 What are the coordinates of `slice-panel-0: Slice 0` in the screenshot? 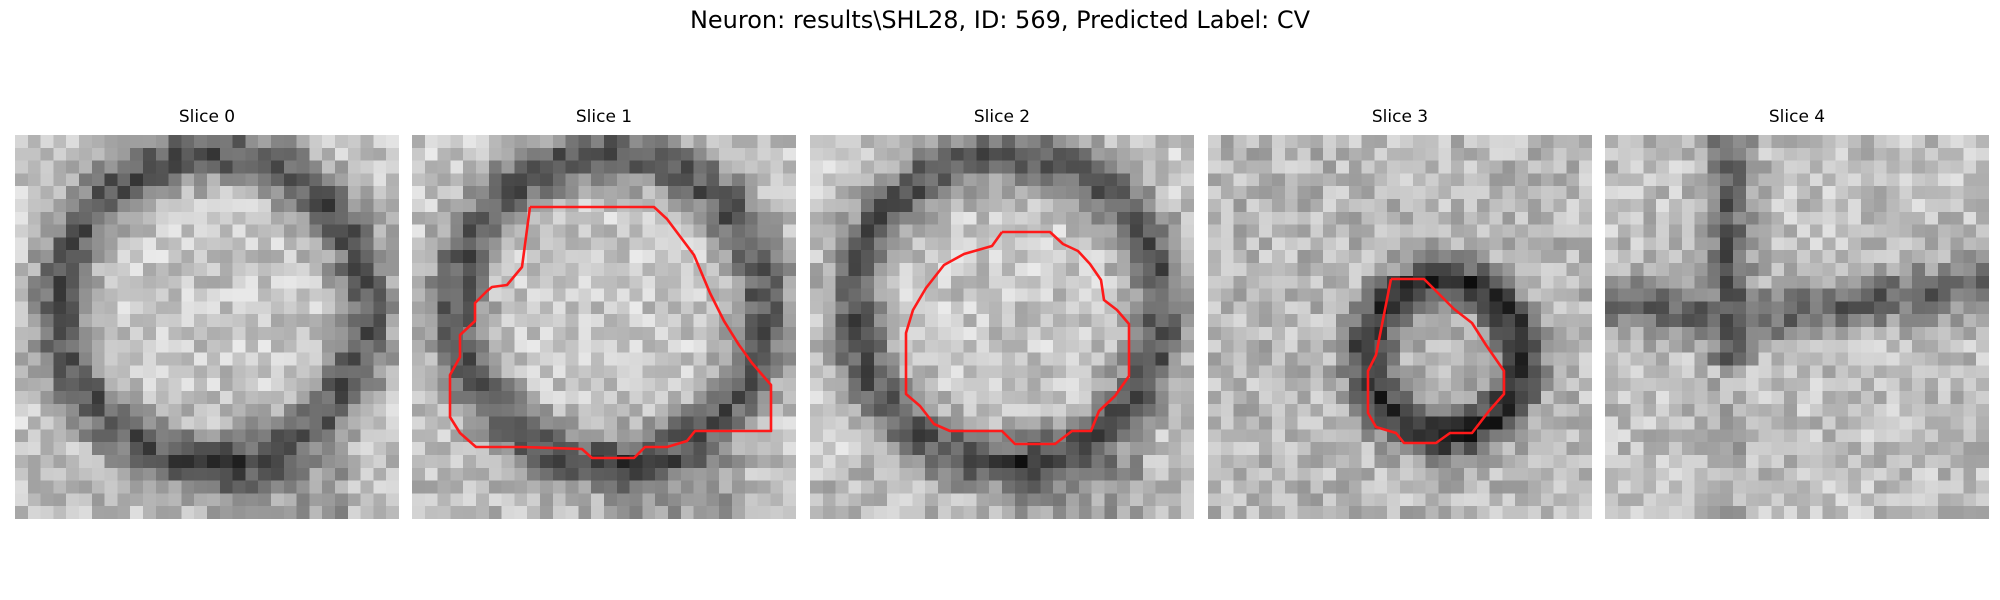 It's located at (207, 313).